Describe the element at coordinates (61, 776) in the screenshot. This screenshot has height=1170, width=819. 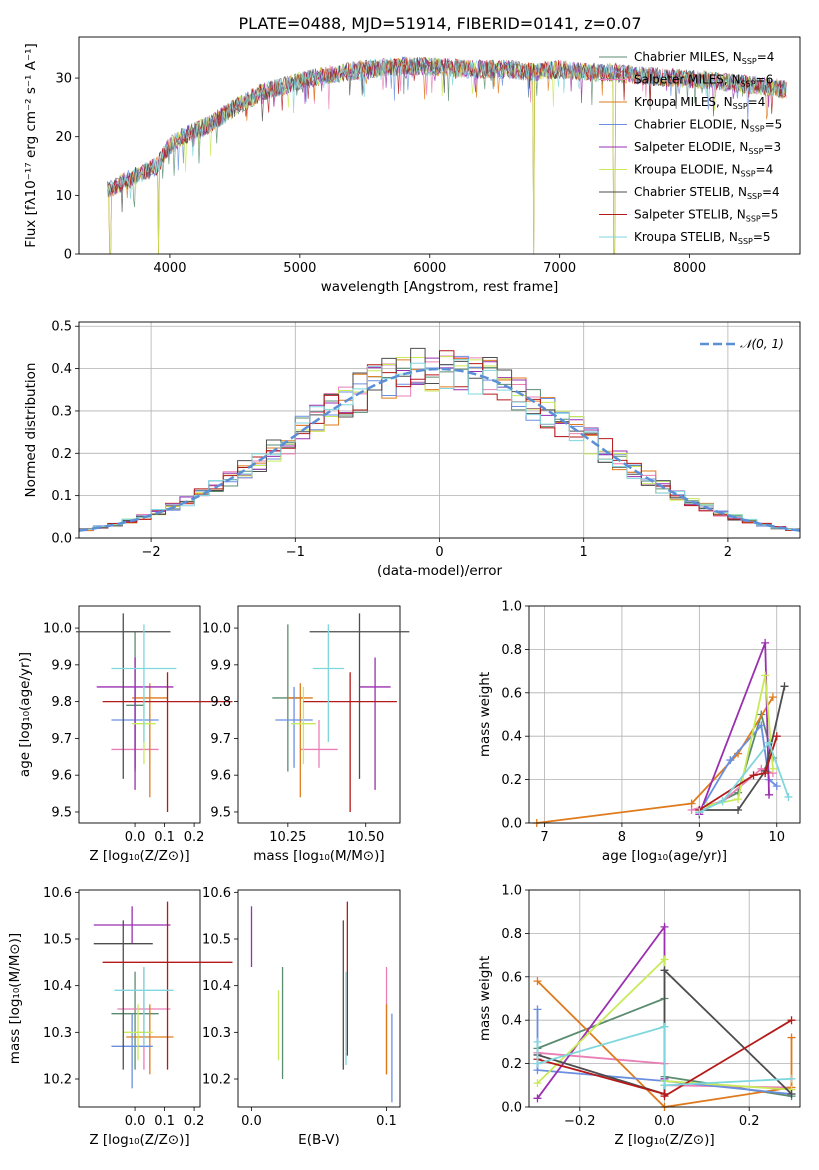
I see `y-tick-label: 9.6` at that location.